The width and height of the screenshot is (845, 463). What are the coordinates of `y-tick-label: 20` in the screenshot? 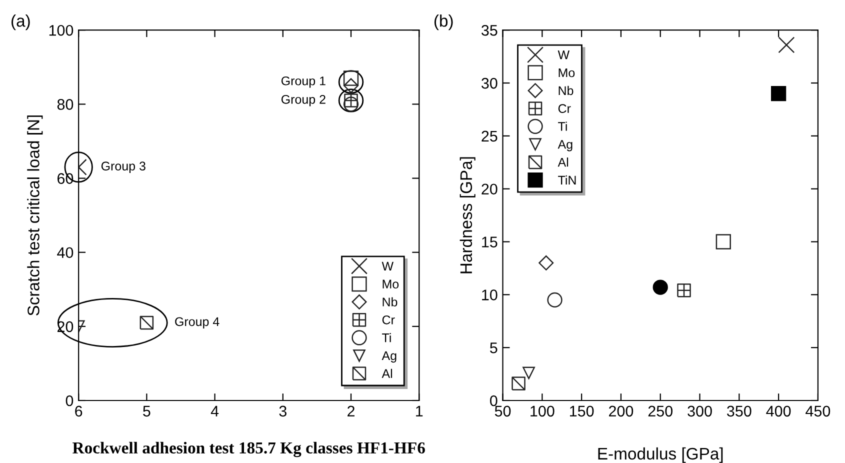 It's located at (490, 189).